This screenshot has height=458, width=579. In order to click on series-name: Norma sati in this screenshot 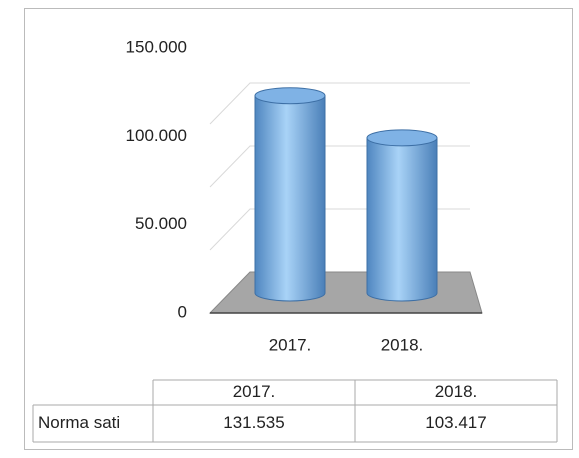, I will do `click(79, 422)`.